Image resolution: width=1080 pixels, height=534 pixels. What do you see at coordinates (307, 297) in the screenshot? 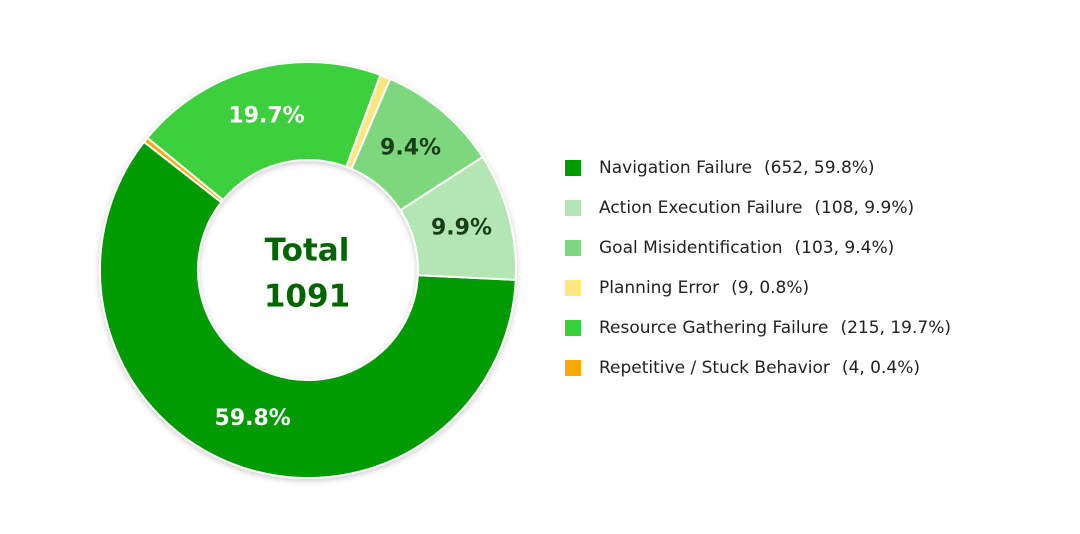
I see `center-total: 1091` at bounding box center [307, 297].